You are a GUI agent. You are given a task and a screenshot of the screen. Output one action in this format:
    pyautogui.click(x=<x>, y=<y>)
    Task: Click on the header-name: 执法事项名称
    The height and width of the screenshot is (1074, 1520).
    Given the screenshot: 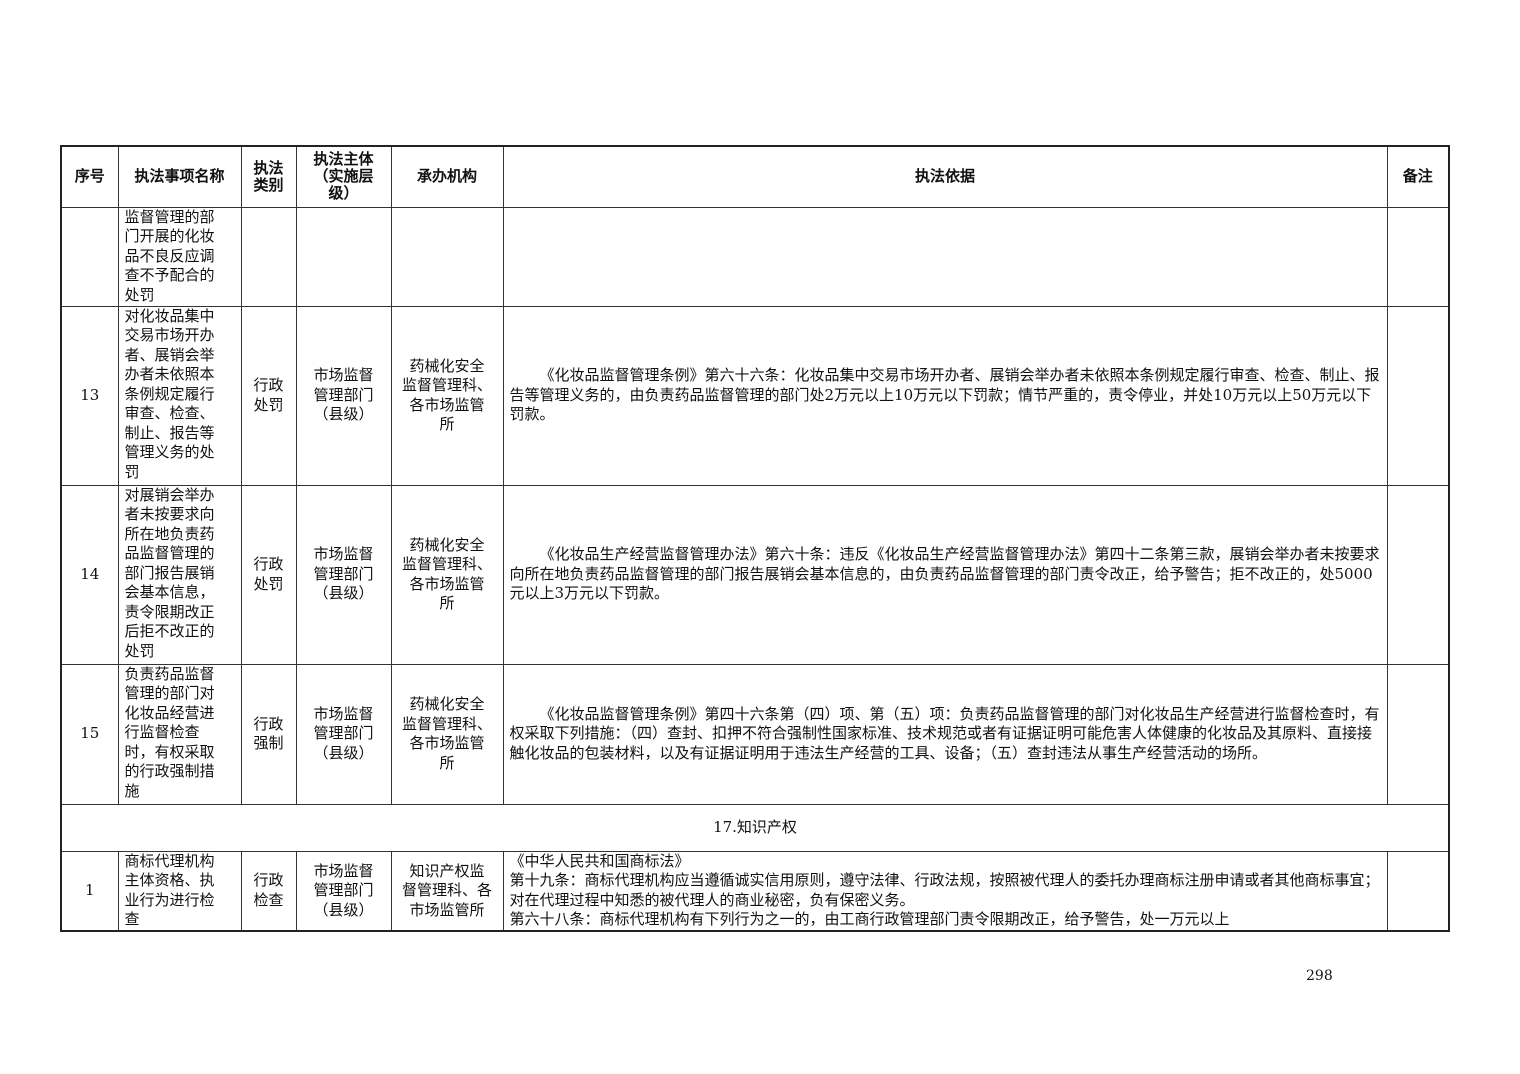 What is the action you would take?
    pyautogui.click(x=179, y=176)
    